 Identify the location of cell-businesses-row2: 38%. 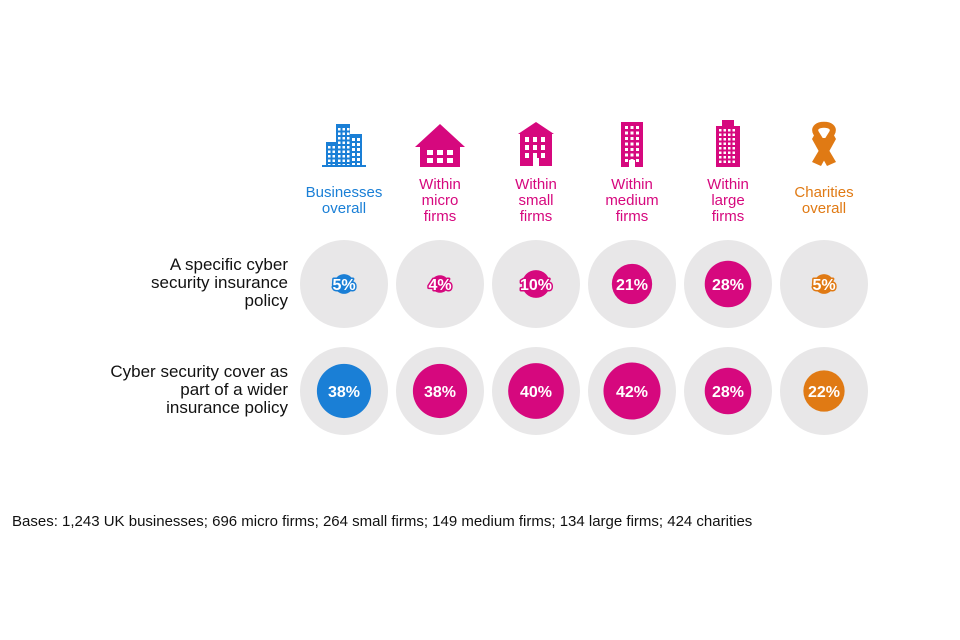
(344, 391).